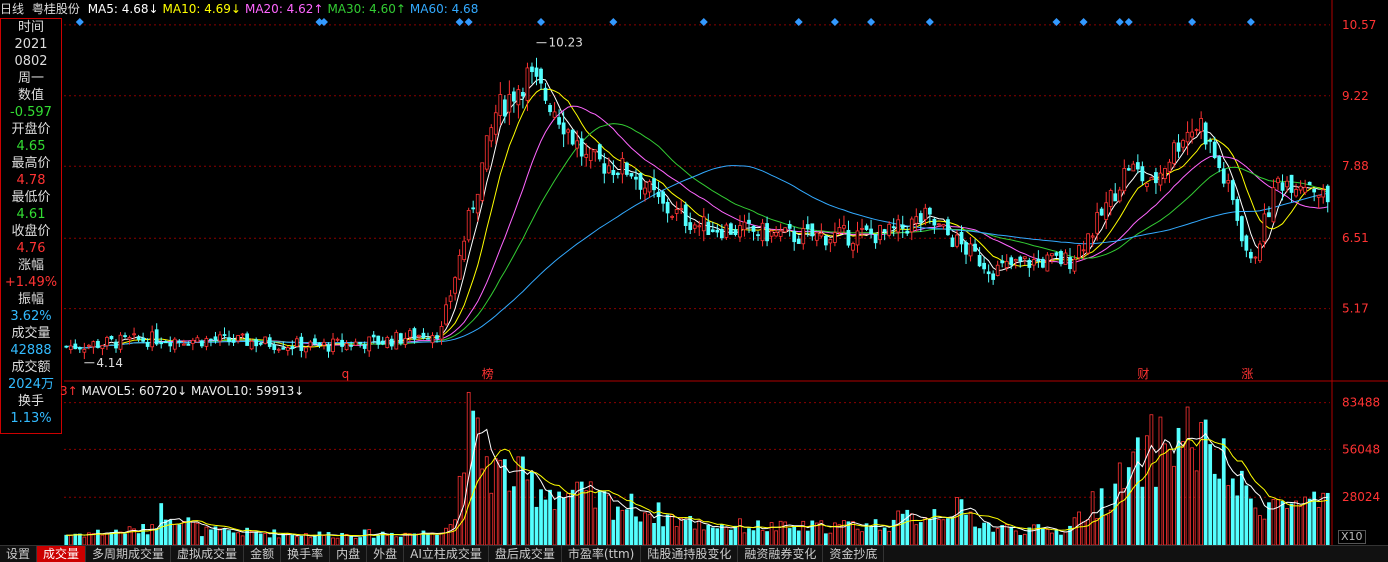 The width and height of the screenshot is (1388, 562). What do you see at coordinates (306, 554) in the screenshot?
I see `tab-item: 换手率` at bounding box center [306, 554].